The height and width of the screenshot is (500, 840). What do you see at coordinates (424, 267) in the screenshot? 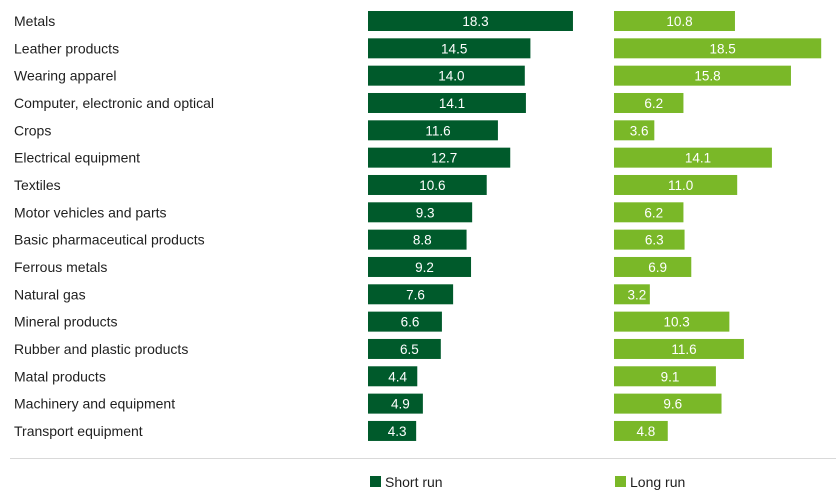
I see `value-label-short-run-ferrous-metals: 9.2` at bounding box center [424, 267].